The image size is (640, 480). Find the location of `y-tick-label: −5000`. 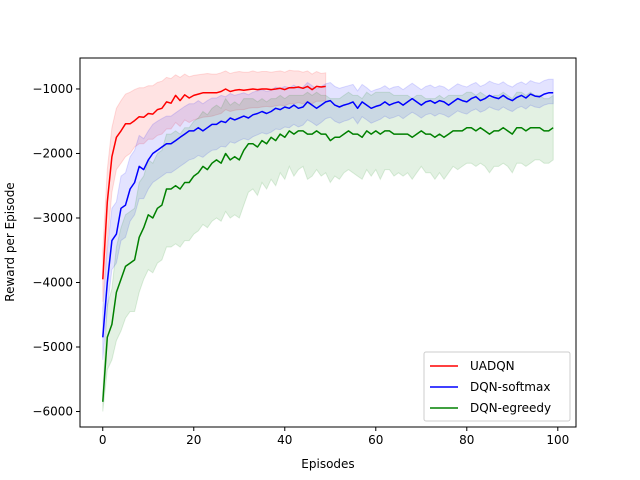

y-tick-label: −5000 is located at coordinates (52, 347).